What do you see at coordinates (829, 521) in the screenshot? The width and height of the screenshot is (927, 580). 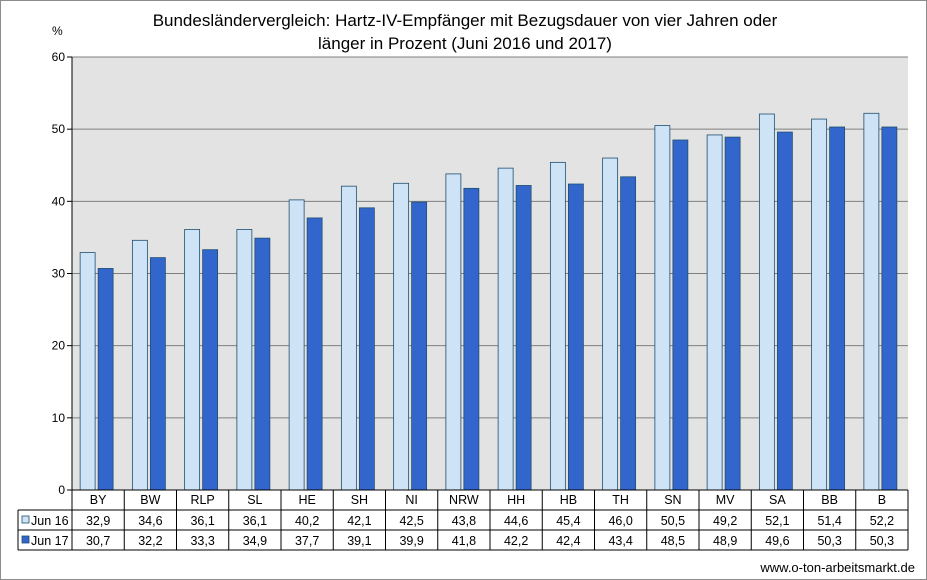 I see `data-label: 51,4` at bounding box center [829, 521].